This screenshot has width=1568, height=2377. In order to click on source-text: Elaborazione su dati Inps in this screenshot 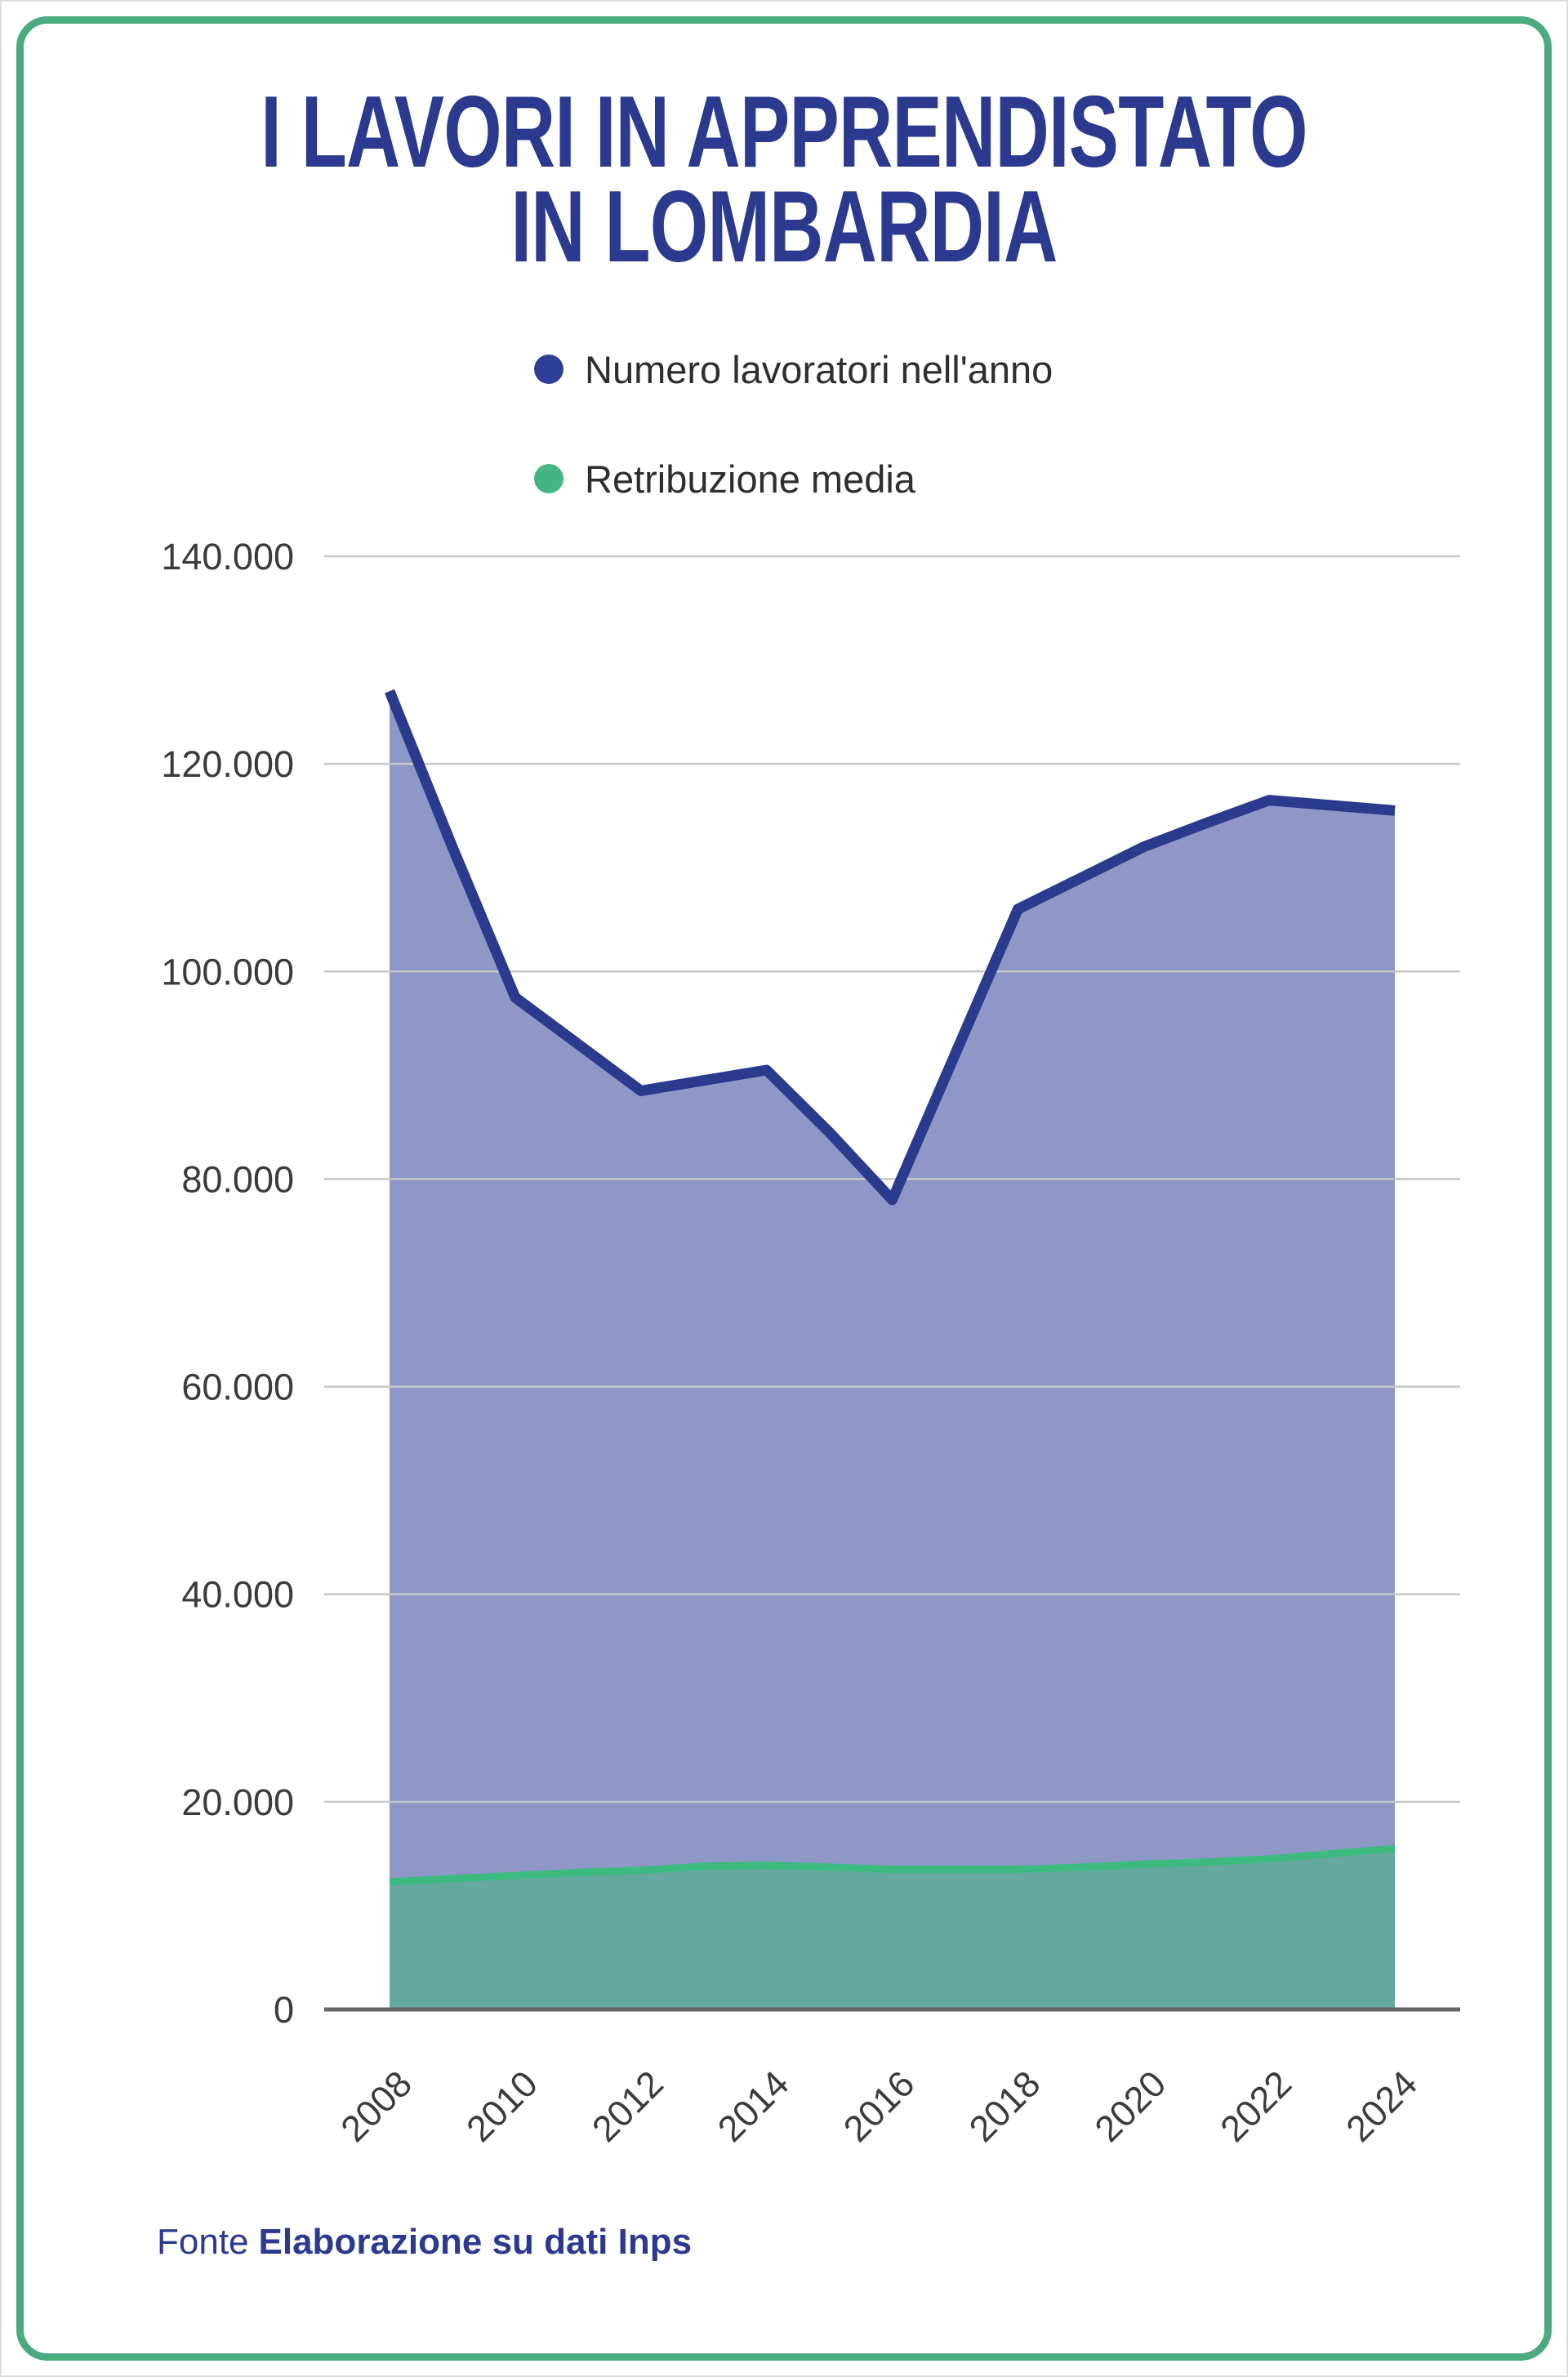, I will do `click(476, 2242)`.